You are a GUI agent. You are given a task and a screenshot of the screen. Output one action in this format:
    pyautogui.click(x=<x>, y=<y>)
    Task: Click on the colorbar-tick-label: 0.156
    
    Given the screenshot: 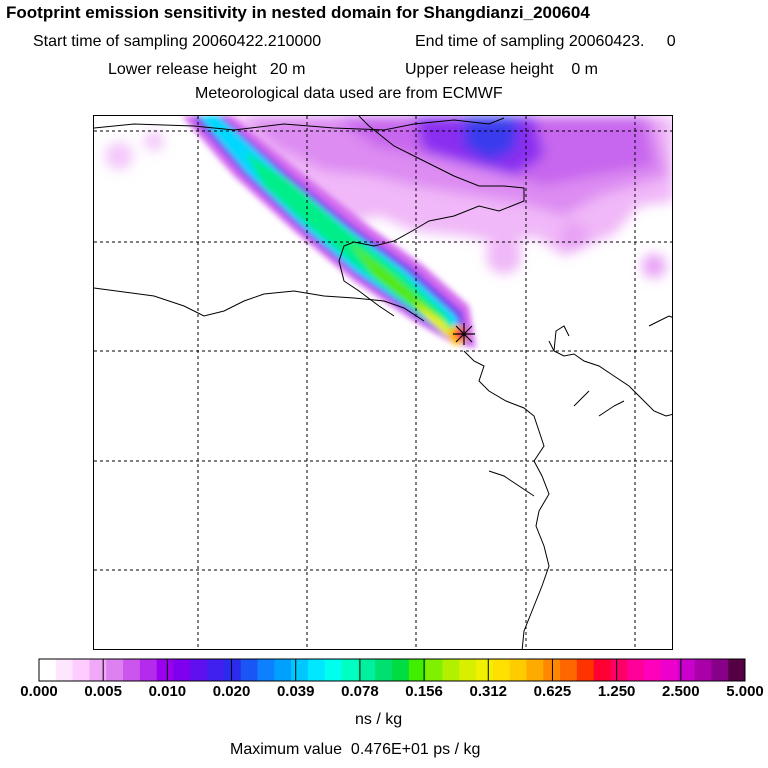 What is the action you would take?
    pyautogui.click(x=424, y=691)
    